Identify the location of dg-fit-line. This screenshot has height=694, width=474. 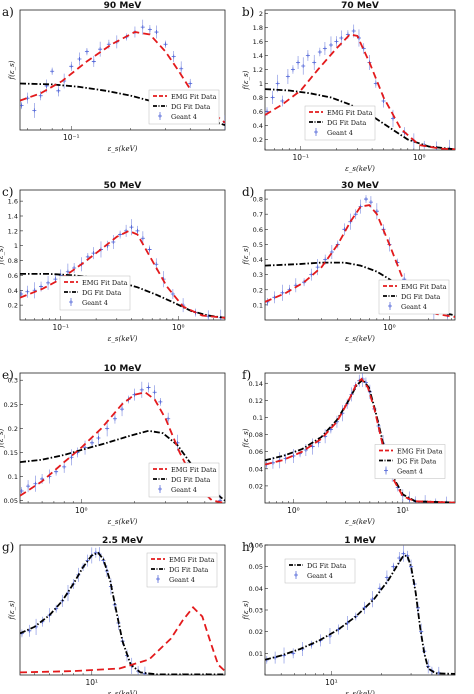
(360, 440).